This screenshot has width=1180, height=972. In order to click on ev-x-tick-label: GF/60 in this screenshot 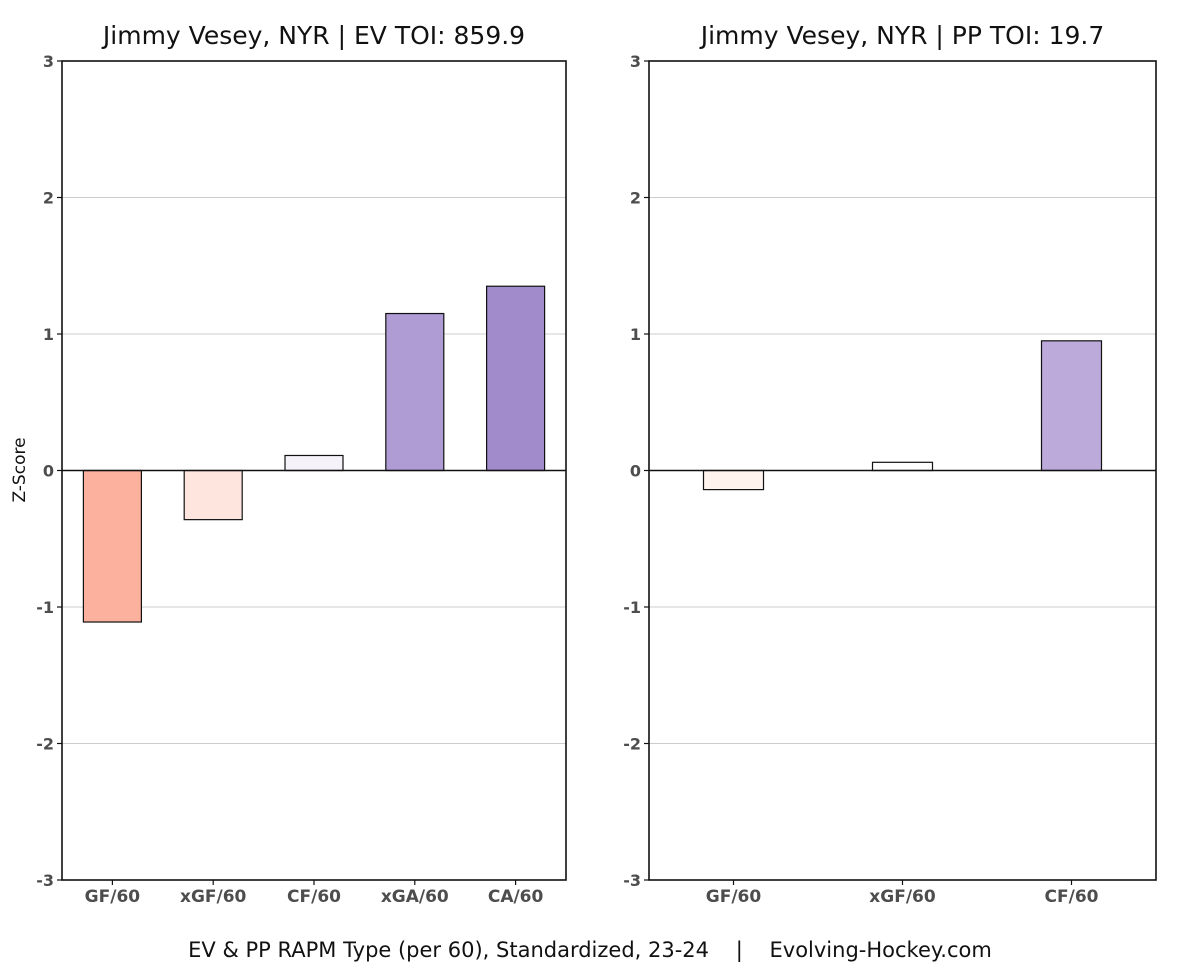, I will do `click(113, 897)`.